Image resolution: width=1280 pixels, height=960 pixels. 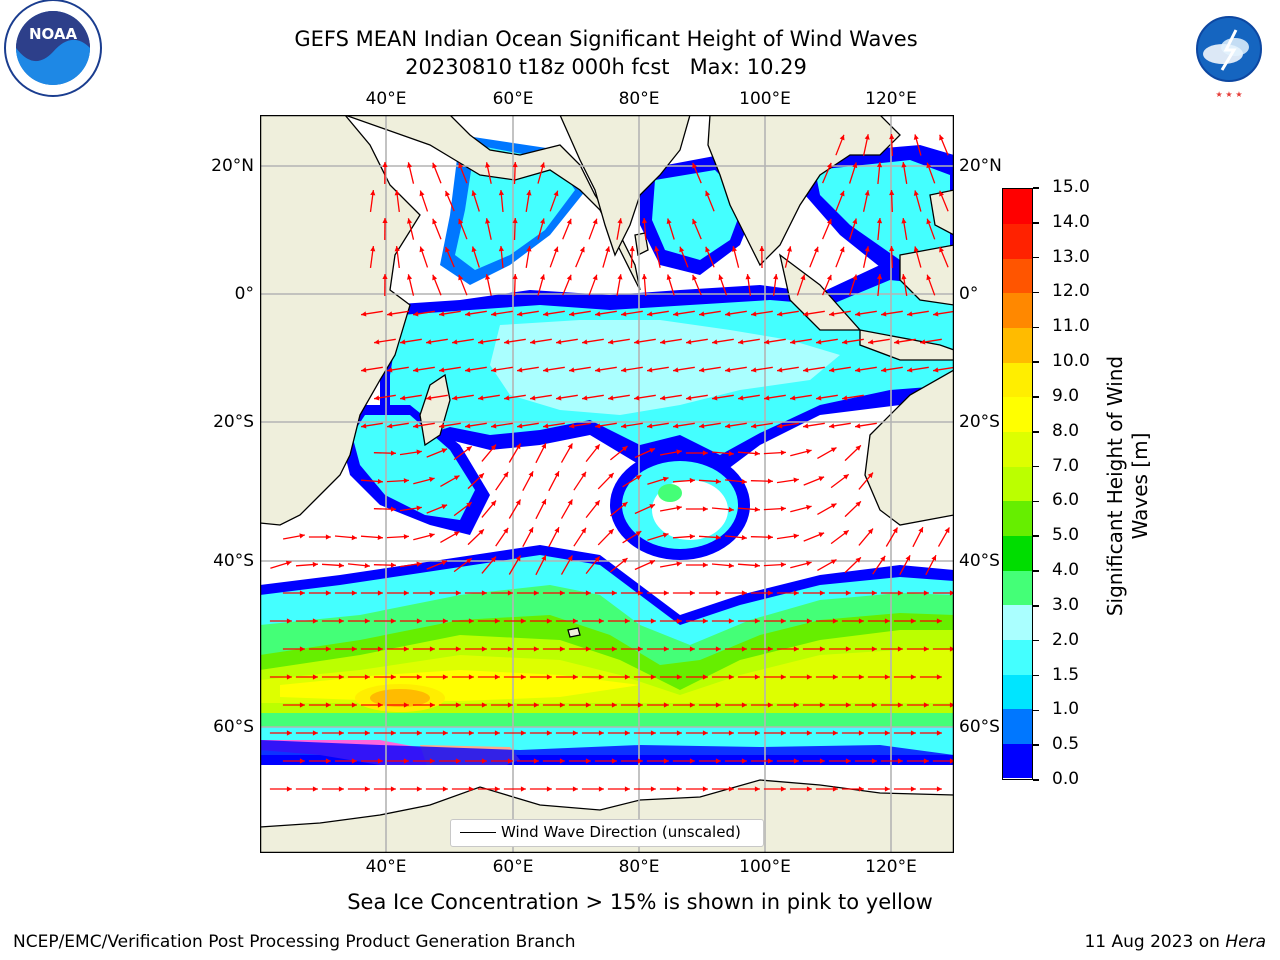 What do you see at coordinates (386, 867) in the screenshot?
I see `lon-tick-bottom-40e: 40°E` at bounding box center [386, 867].